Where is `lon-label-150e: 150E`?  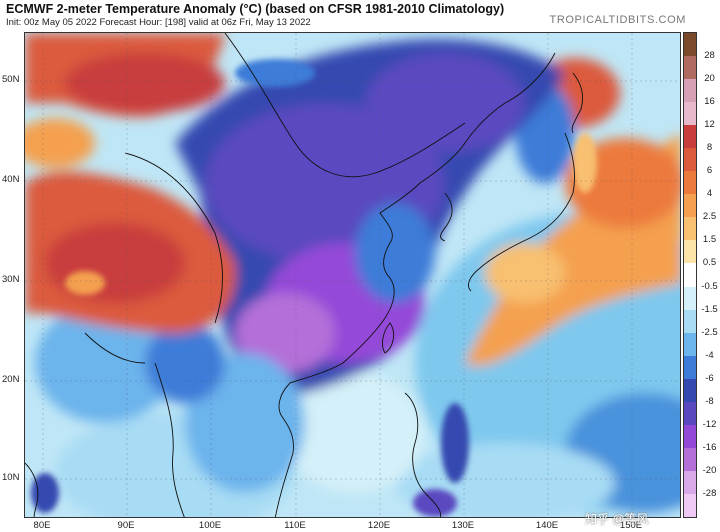 lon-label-150e: 150E is located at coordinates (631, 525).